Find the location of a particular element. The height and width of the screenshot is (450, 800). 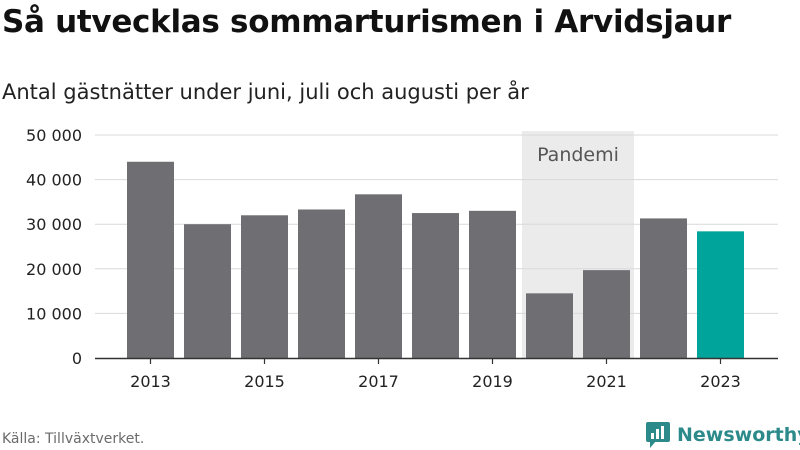

bar-2020 is located at coordinates (549, 325).